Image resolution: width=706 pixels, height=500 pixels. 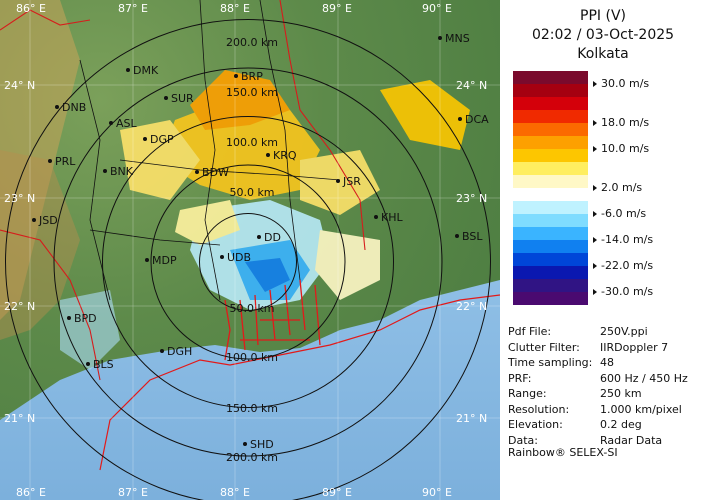 What do you see at coordinates (631, 440) in the screenshot?
I see `metadata-value: Radar Data` at bounding box center [631, 440].